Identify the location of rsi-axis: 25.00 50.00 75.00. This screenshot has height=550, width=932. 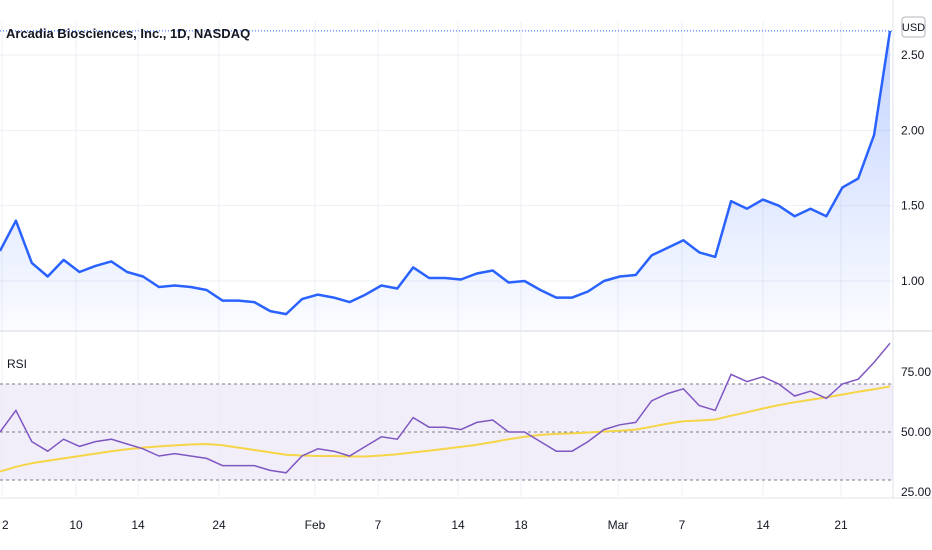
(916, 432).